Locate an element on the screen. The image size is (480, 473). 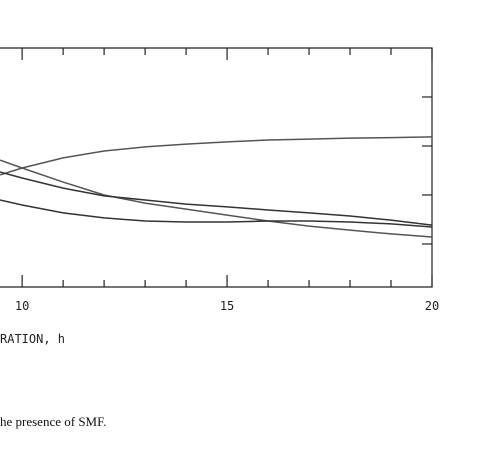
x-tick-label: 10 is located at coordinates (22, 306).